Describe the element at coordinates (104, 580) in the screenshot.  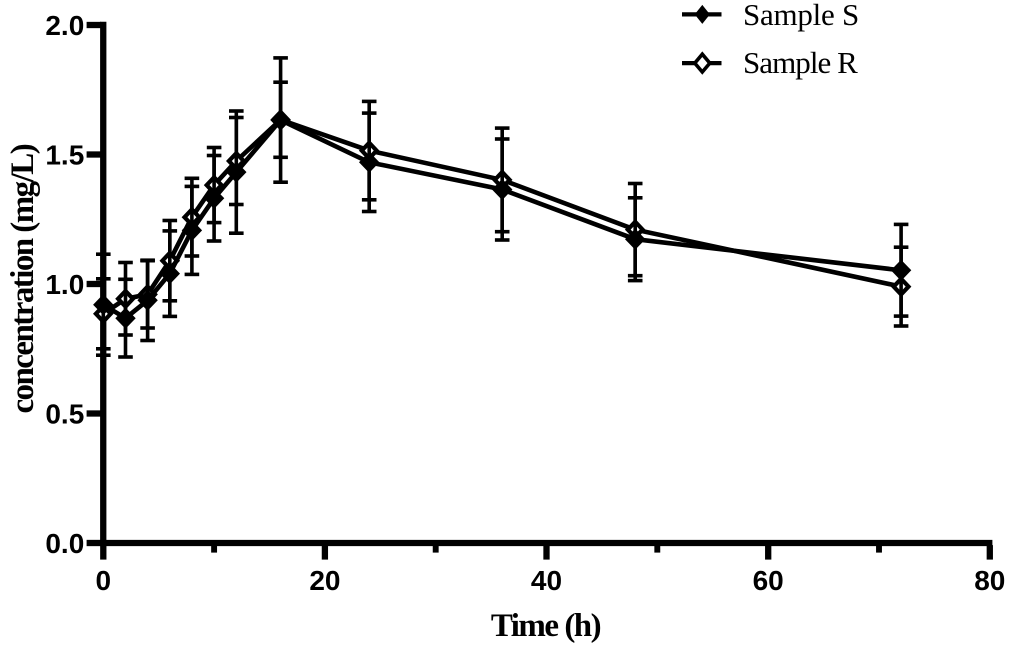
I see `svg-text: 0` at that location.